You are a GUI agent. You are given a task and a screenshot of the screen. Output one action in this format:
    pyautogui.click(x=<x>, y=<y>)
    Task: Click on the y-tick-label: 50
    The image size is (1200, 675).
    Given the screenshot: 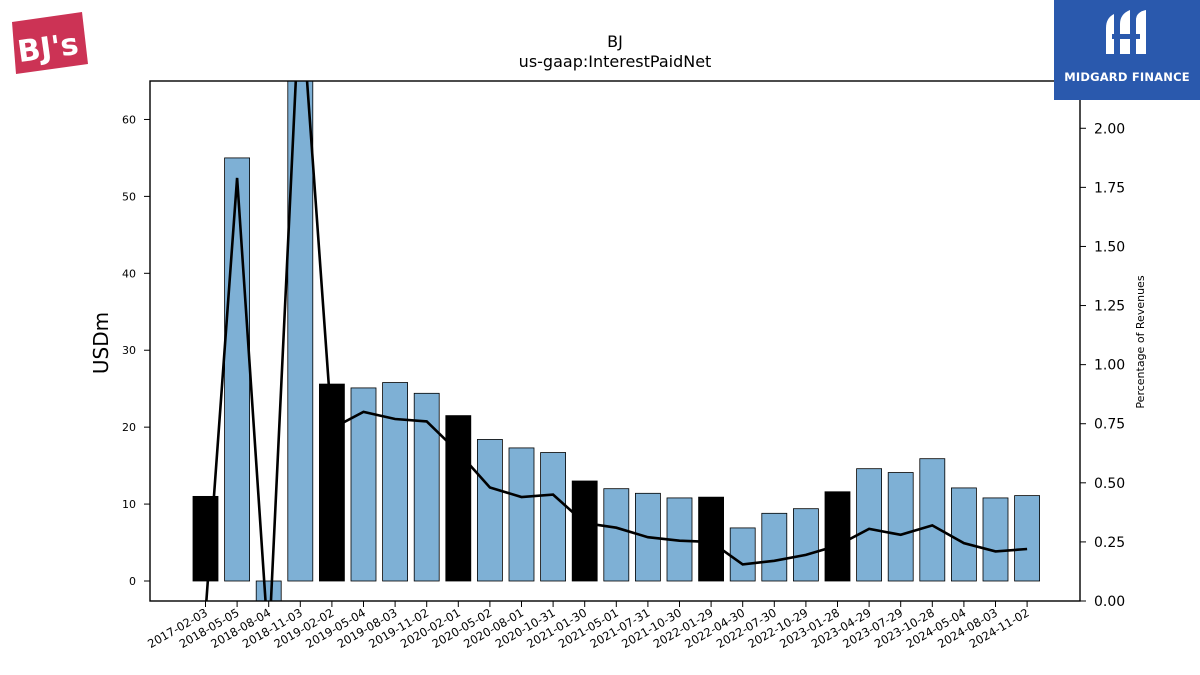 What is the action you would take?
    pyautogui.click(x=129, y=196)
    